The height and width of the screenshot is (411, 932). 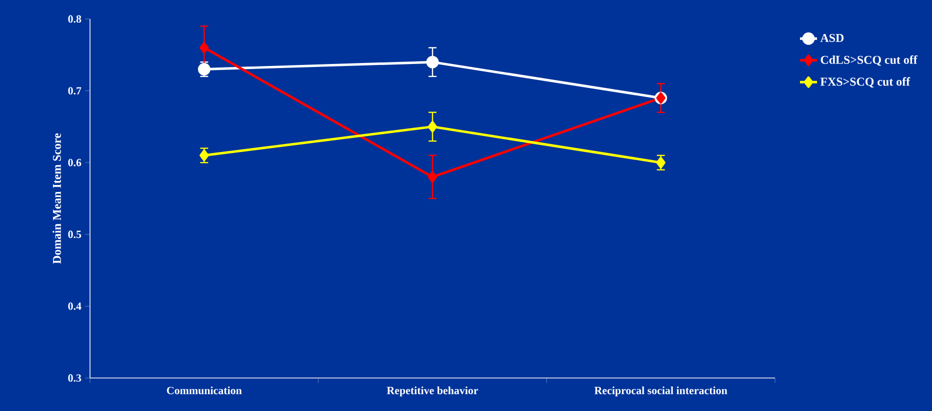 What do you see at coordinates (75, 19) in the screenshot?
I see `y-tick-label: 0.8` at bounding box center [75, 19].